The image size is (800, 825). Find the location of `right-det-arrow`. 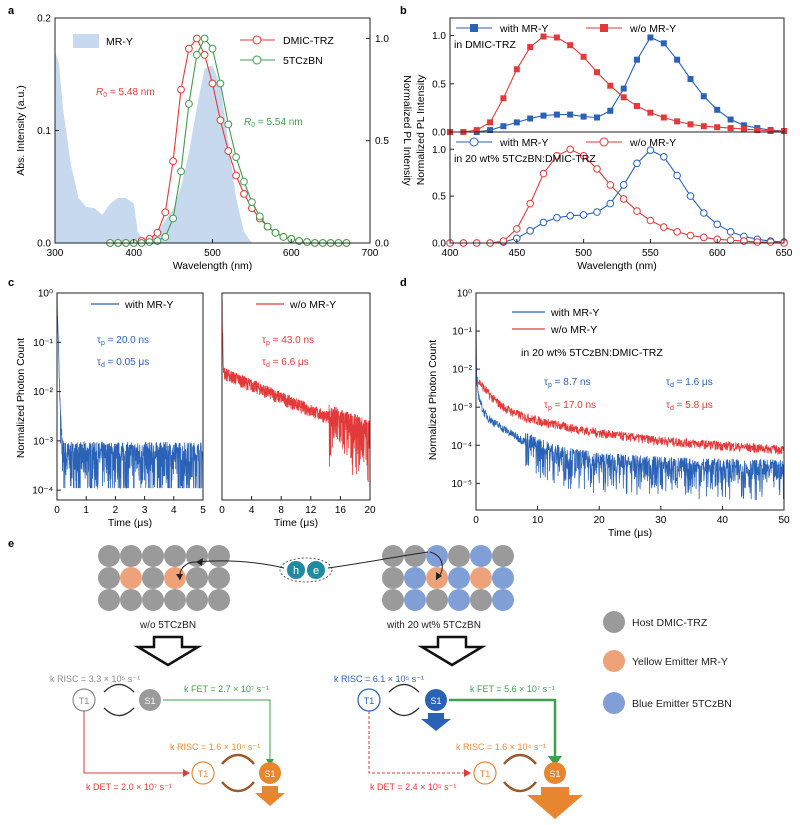

right-det-arrow is located at coordinates (416, 742).